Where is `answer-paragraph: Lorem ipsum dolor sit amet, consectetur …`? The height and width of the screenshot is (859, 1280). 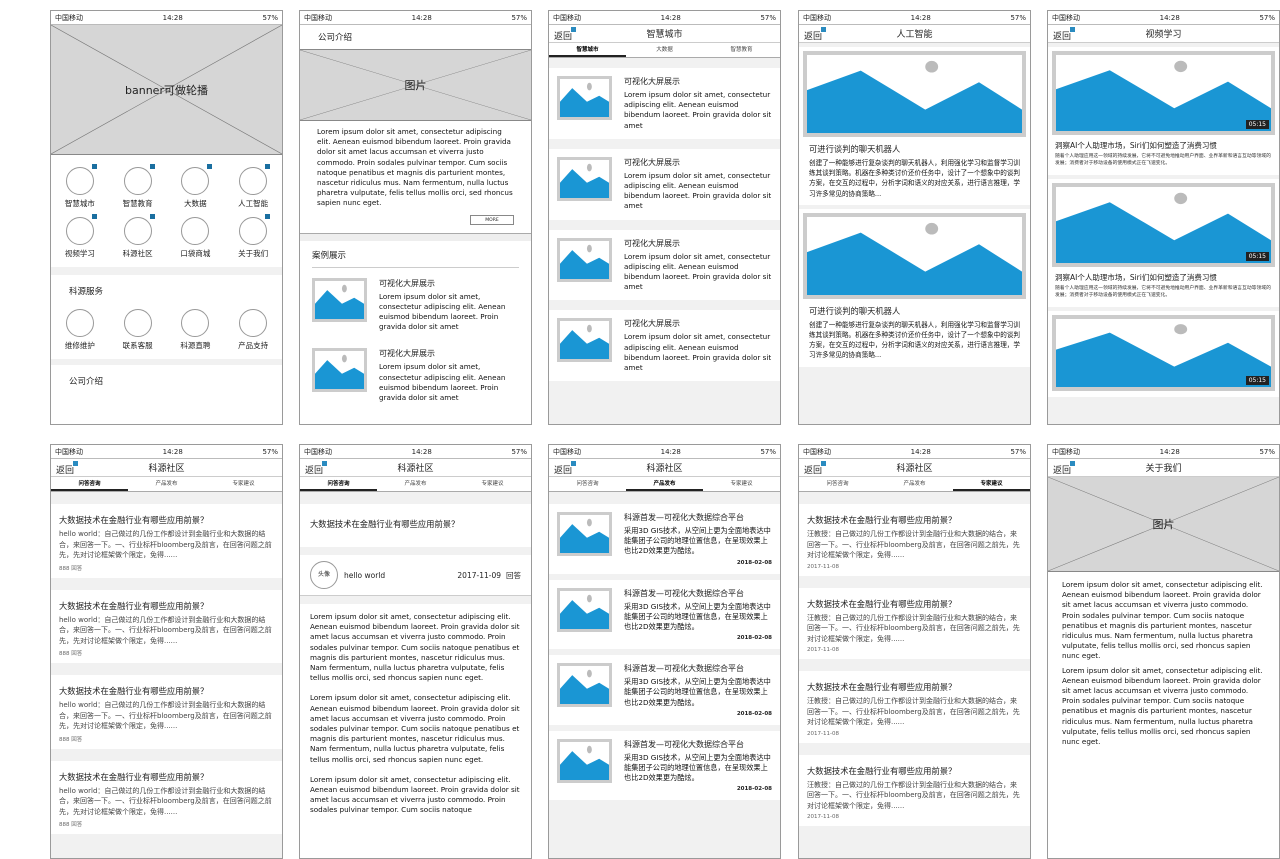 answer-paragraph: Lorem ipsum dolor sit amet, consectetur … is located at coordinates (415, 647).